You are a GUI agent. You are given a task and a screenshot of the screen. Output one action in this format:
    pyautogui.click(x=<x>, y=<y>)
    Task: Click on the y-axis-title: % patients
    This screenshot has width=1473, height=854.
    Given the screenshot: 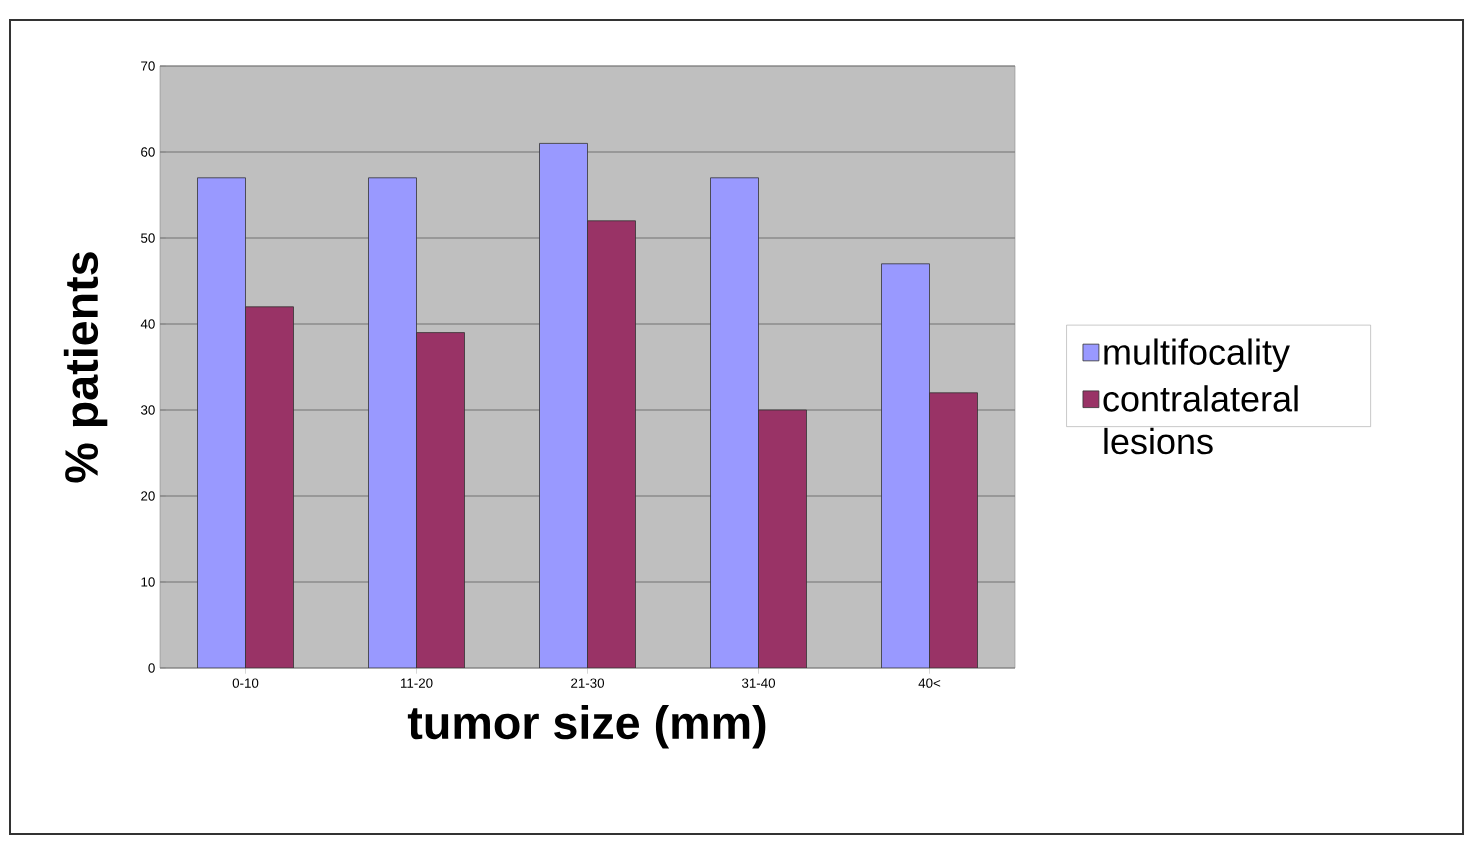 What is the action you would take?
    pyautogui.click(x=85, y=367)
    